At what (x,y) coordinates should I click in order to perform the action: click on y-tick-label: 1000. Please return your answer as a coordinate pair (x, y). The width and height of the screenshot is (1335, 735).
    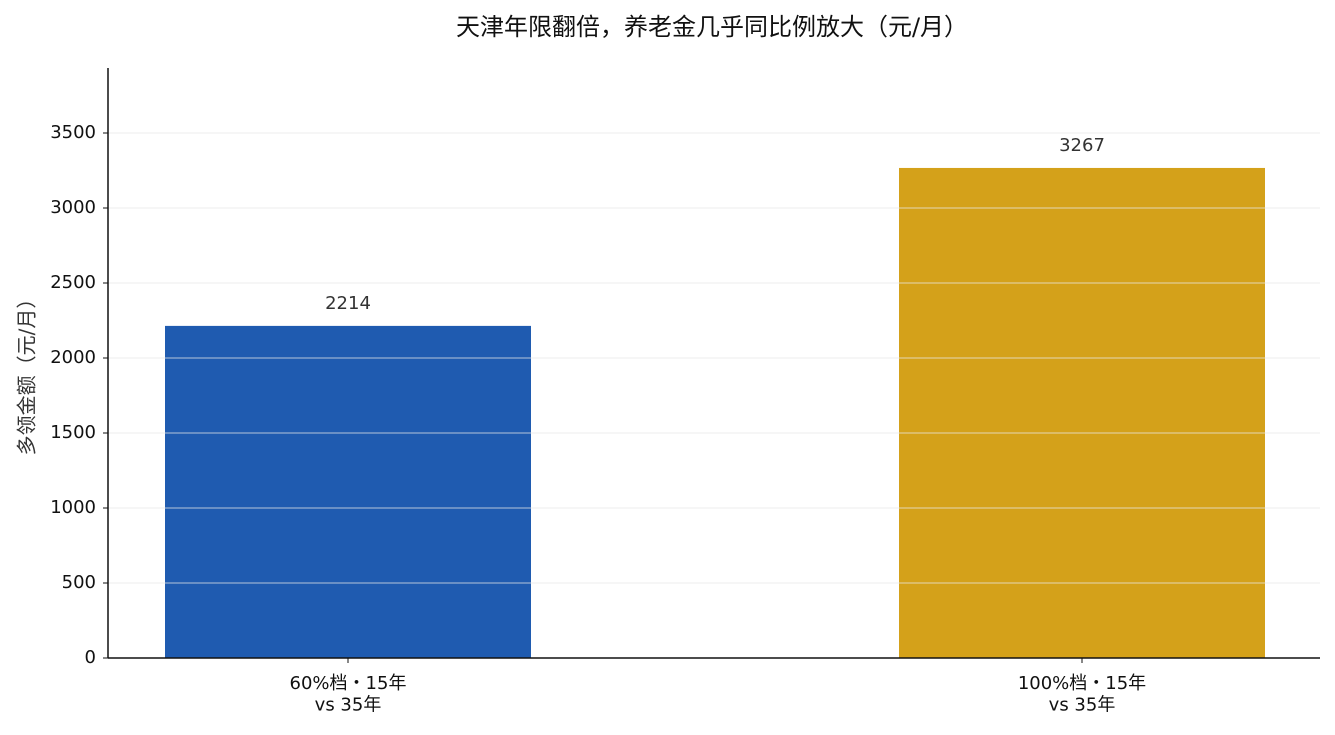
    Looking at the image, I should click on (73, 507).